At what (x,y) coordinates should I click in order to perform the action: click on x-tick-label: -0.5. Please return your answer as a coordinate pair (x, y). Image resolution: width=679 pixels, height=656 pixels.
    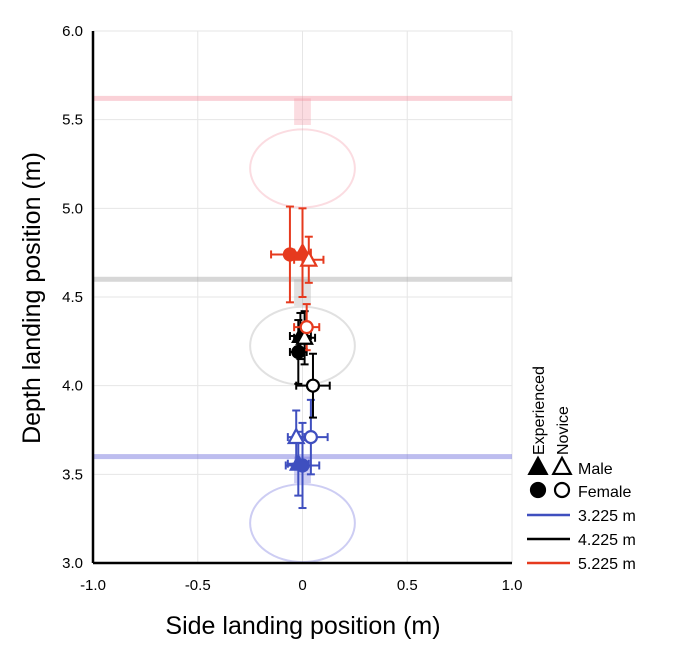
    Looking at the image, I should click on (198, 585).